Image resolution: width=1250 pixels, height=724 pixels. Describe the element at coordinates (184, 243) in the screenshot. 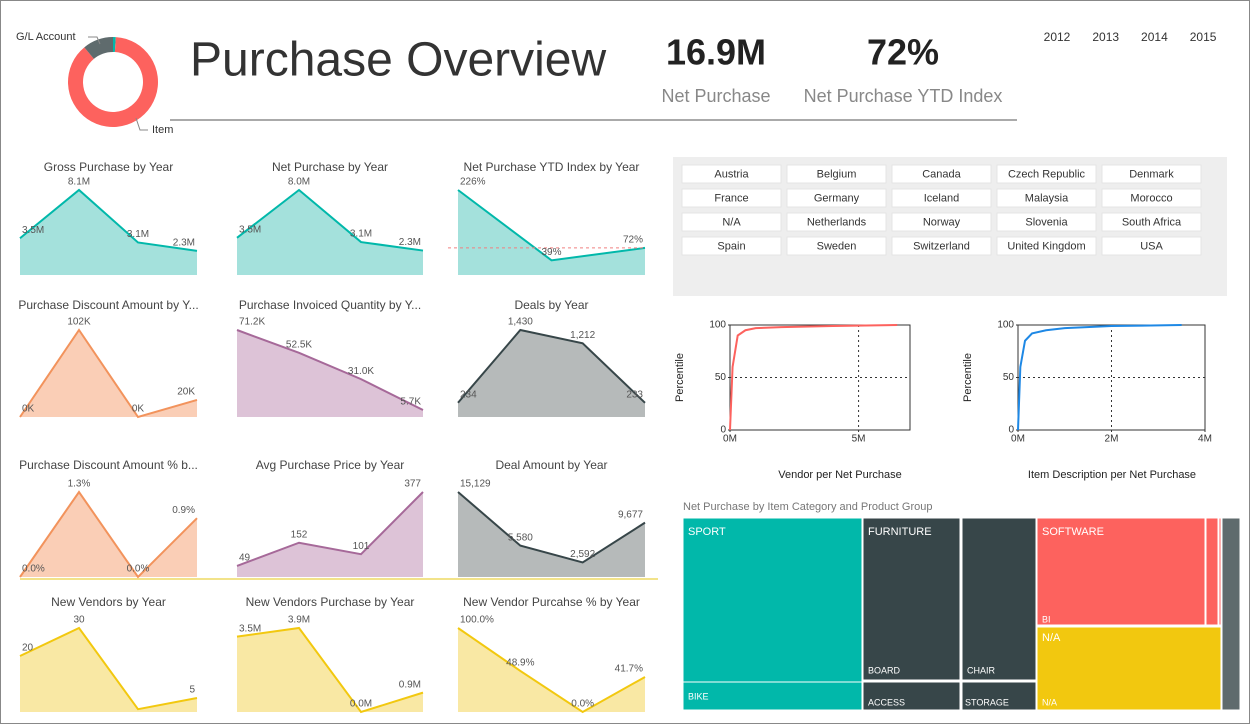

I see `data-label: 2.3M` at that location.